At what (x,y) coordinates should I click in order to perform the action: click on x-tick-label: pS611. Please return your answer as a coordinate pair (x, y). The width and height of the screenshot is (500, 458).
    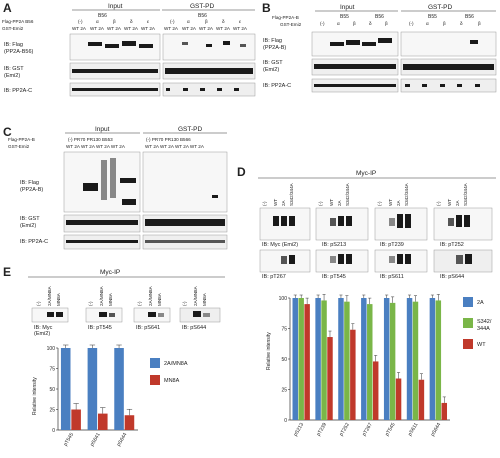
    Looking at the image, I should click on (413, 429).